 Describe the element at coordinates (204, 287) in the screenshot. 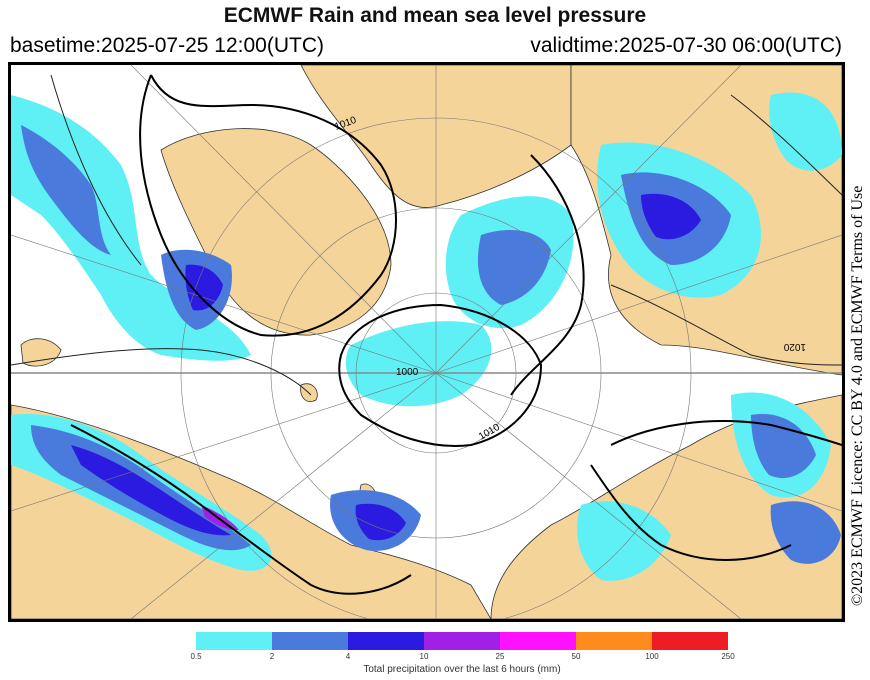

I see `rain-area-greenland-heavy` at that location.